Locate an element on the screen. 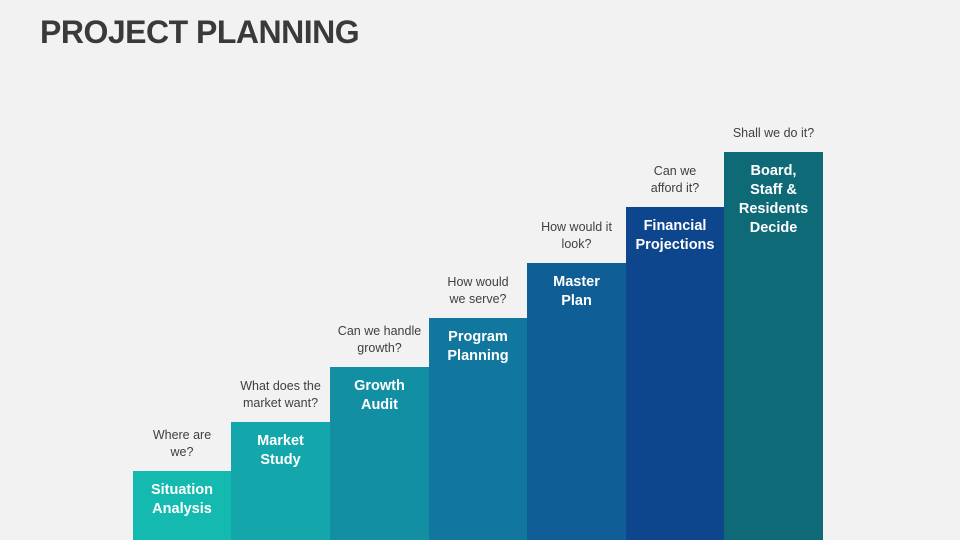  step-question: Shall we do it? is located at coordinates (773, 133).